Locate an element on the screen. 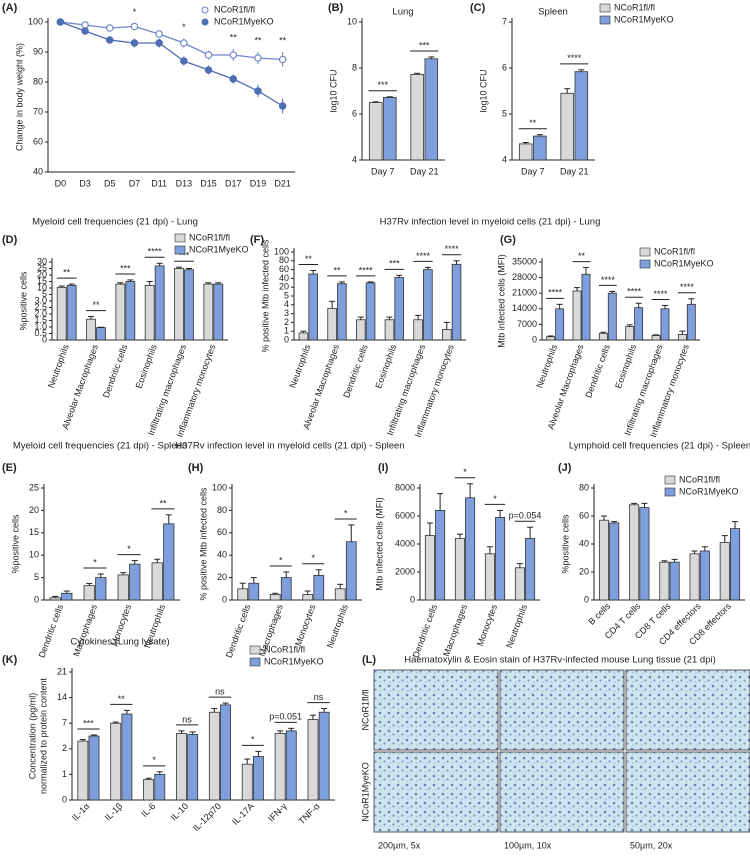 This screenshot has width=750, height=860. x-tick-label: Day 21 is located at coordinates (574, 171).